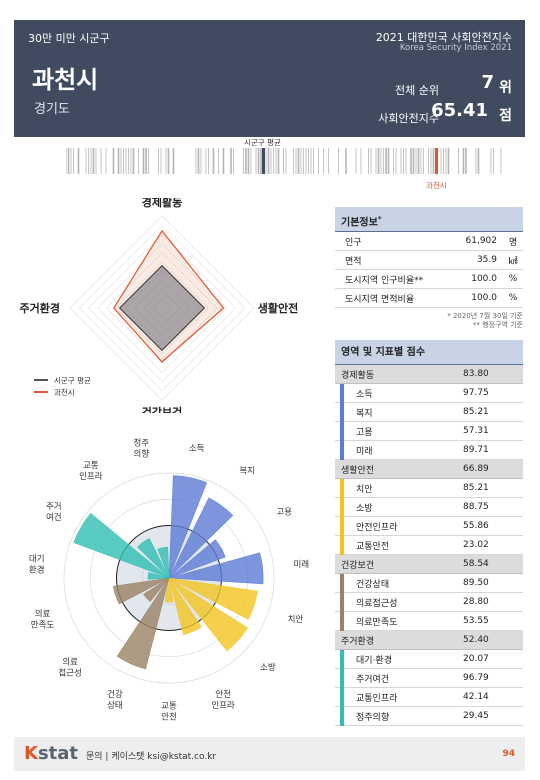 The height and width of the screenshot is (780, 540). What do you see at coordinates (429, 507) in the screenshot?
I see `indicator-row: 소방 88.75` at bounding box center [429, 507].